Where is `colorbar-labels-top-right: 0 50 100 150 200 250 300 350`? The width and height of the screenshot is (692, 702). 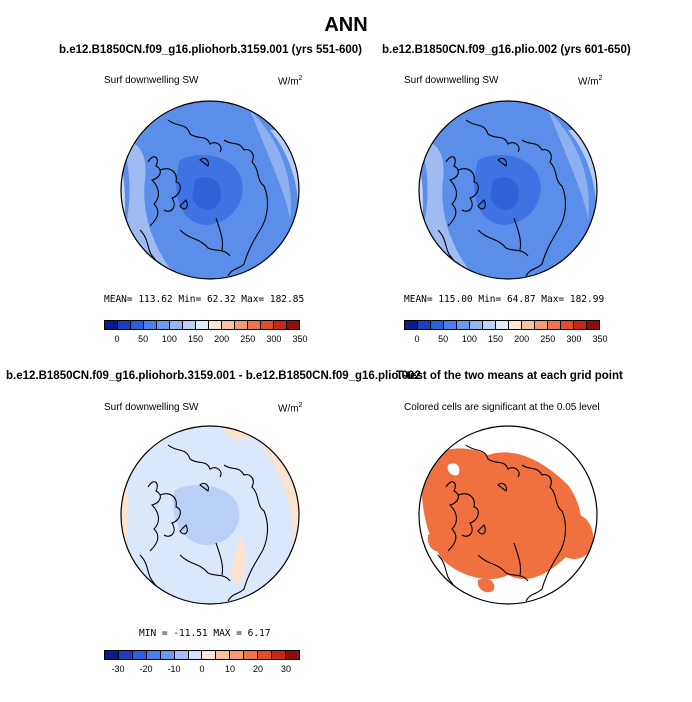
colorbar-labels-top-right: 0 50 100 150 200 250 300 350 is located at coordinates (506, 340).